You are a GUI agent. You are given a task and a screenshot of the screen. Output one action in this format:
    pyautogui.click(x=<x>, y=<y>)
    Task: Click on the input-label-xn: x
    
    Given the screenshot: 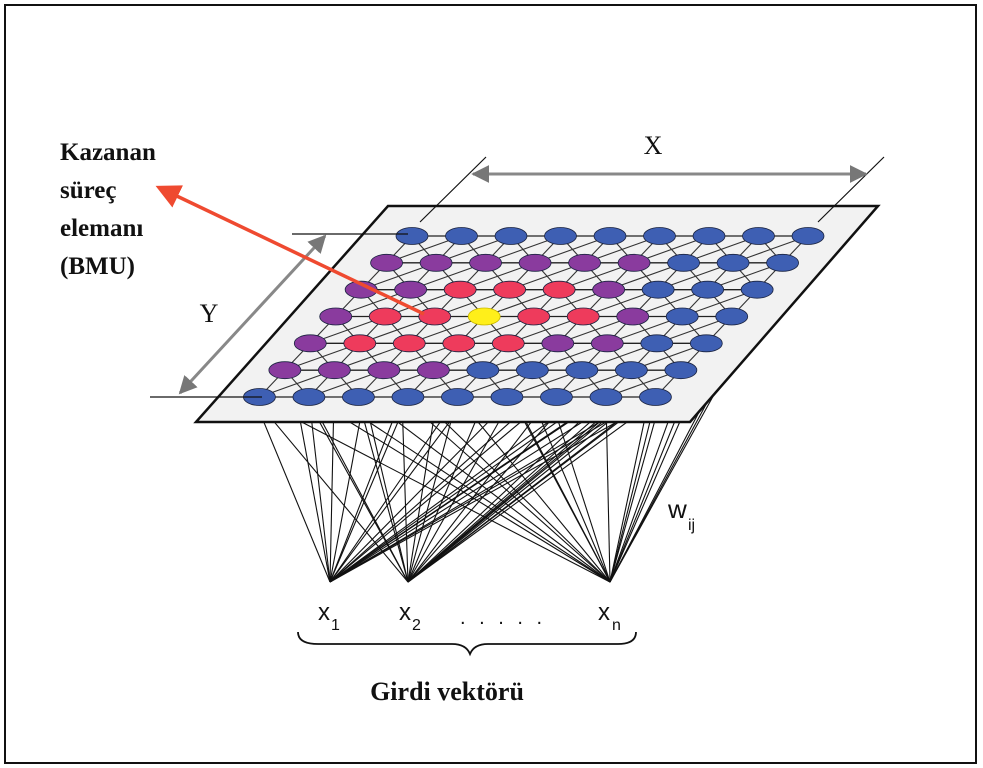 What is the action you would take?
    pyautogui.click(x=604, y=612)
    